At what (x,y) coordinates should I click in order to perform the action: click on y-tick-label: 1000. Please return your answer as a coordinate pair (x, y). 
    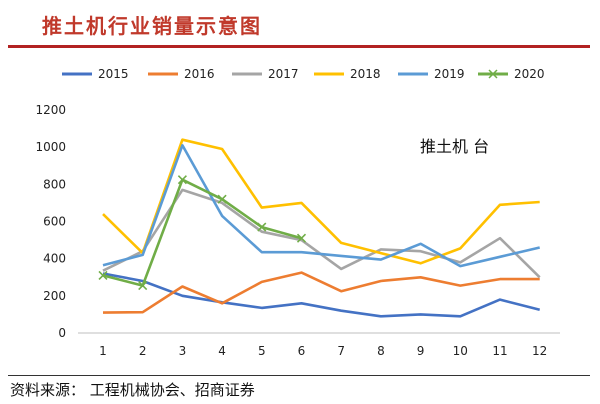
    Looking at the image, I should click on (50, 147).